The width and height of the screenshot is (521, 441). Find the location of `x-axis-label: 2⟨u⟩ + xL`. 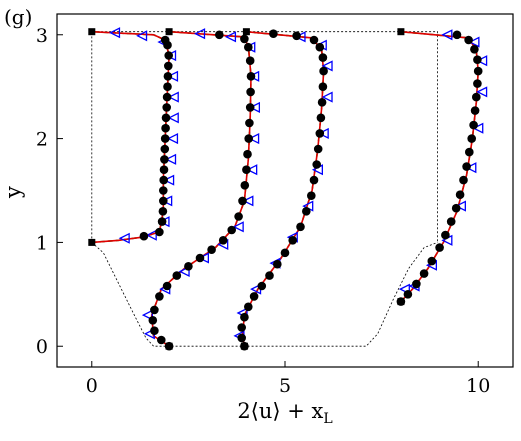

x-axis-label: 2⟨u⟩ + xL is located at coordinates (284, 413).